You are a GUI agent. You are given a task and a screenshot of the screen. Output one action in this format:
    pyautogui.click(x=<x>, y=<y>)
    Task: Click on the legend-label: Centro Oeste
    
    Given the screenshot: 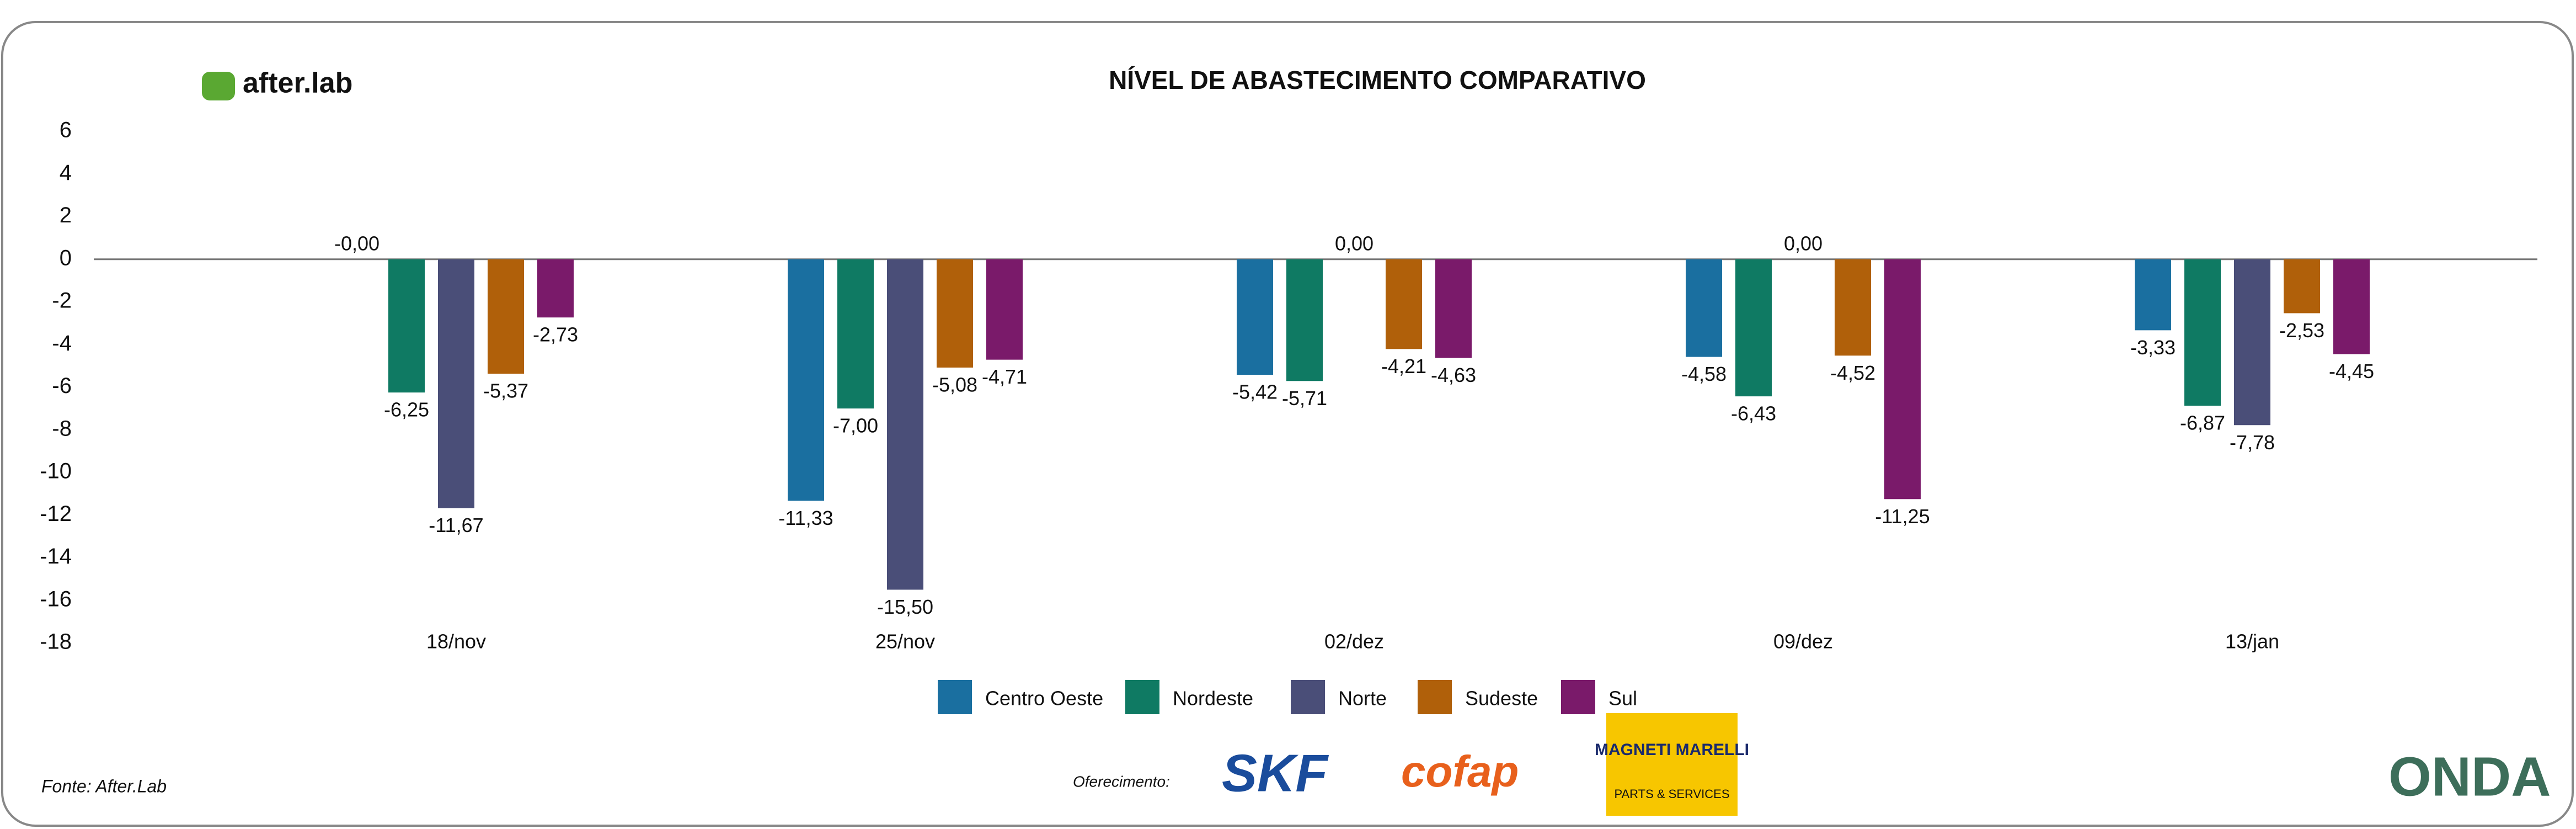 What is the action you would take?
    pyautogui.click(x=1044, y=698)
    